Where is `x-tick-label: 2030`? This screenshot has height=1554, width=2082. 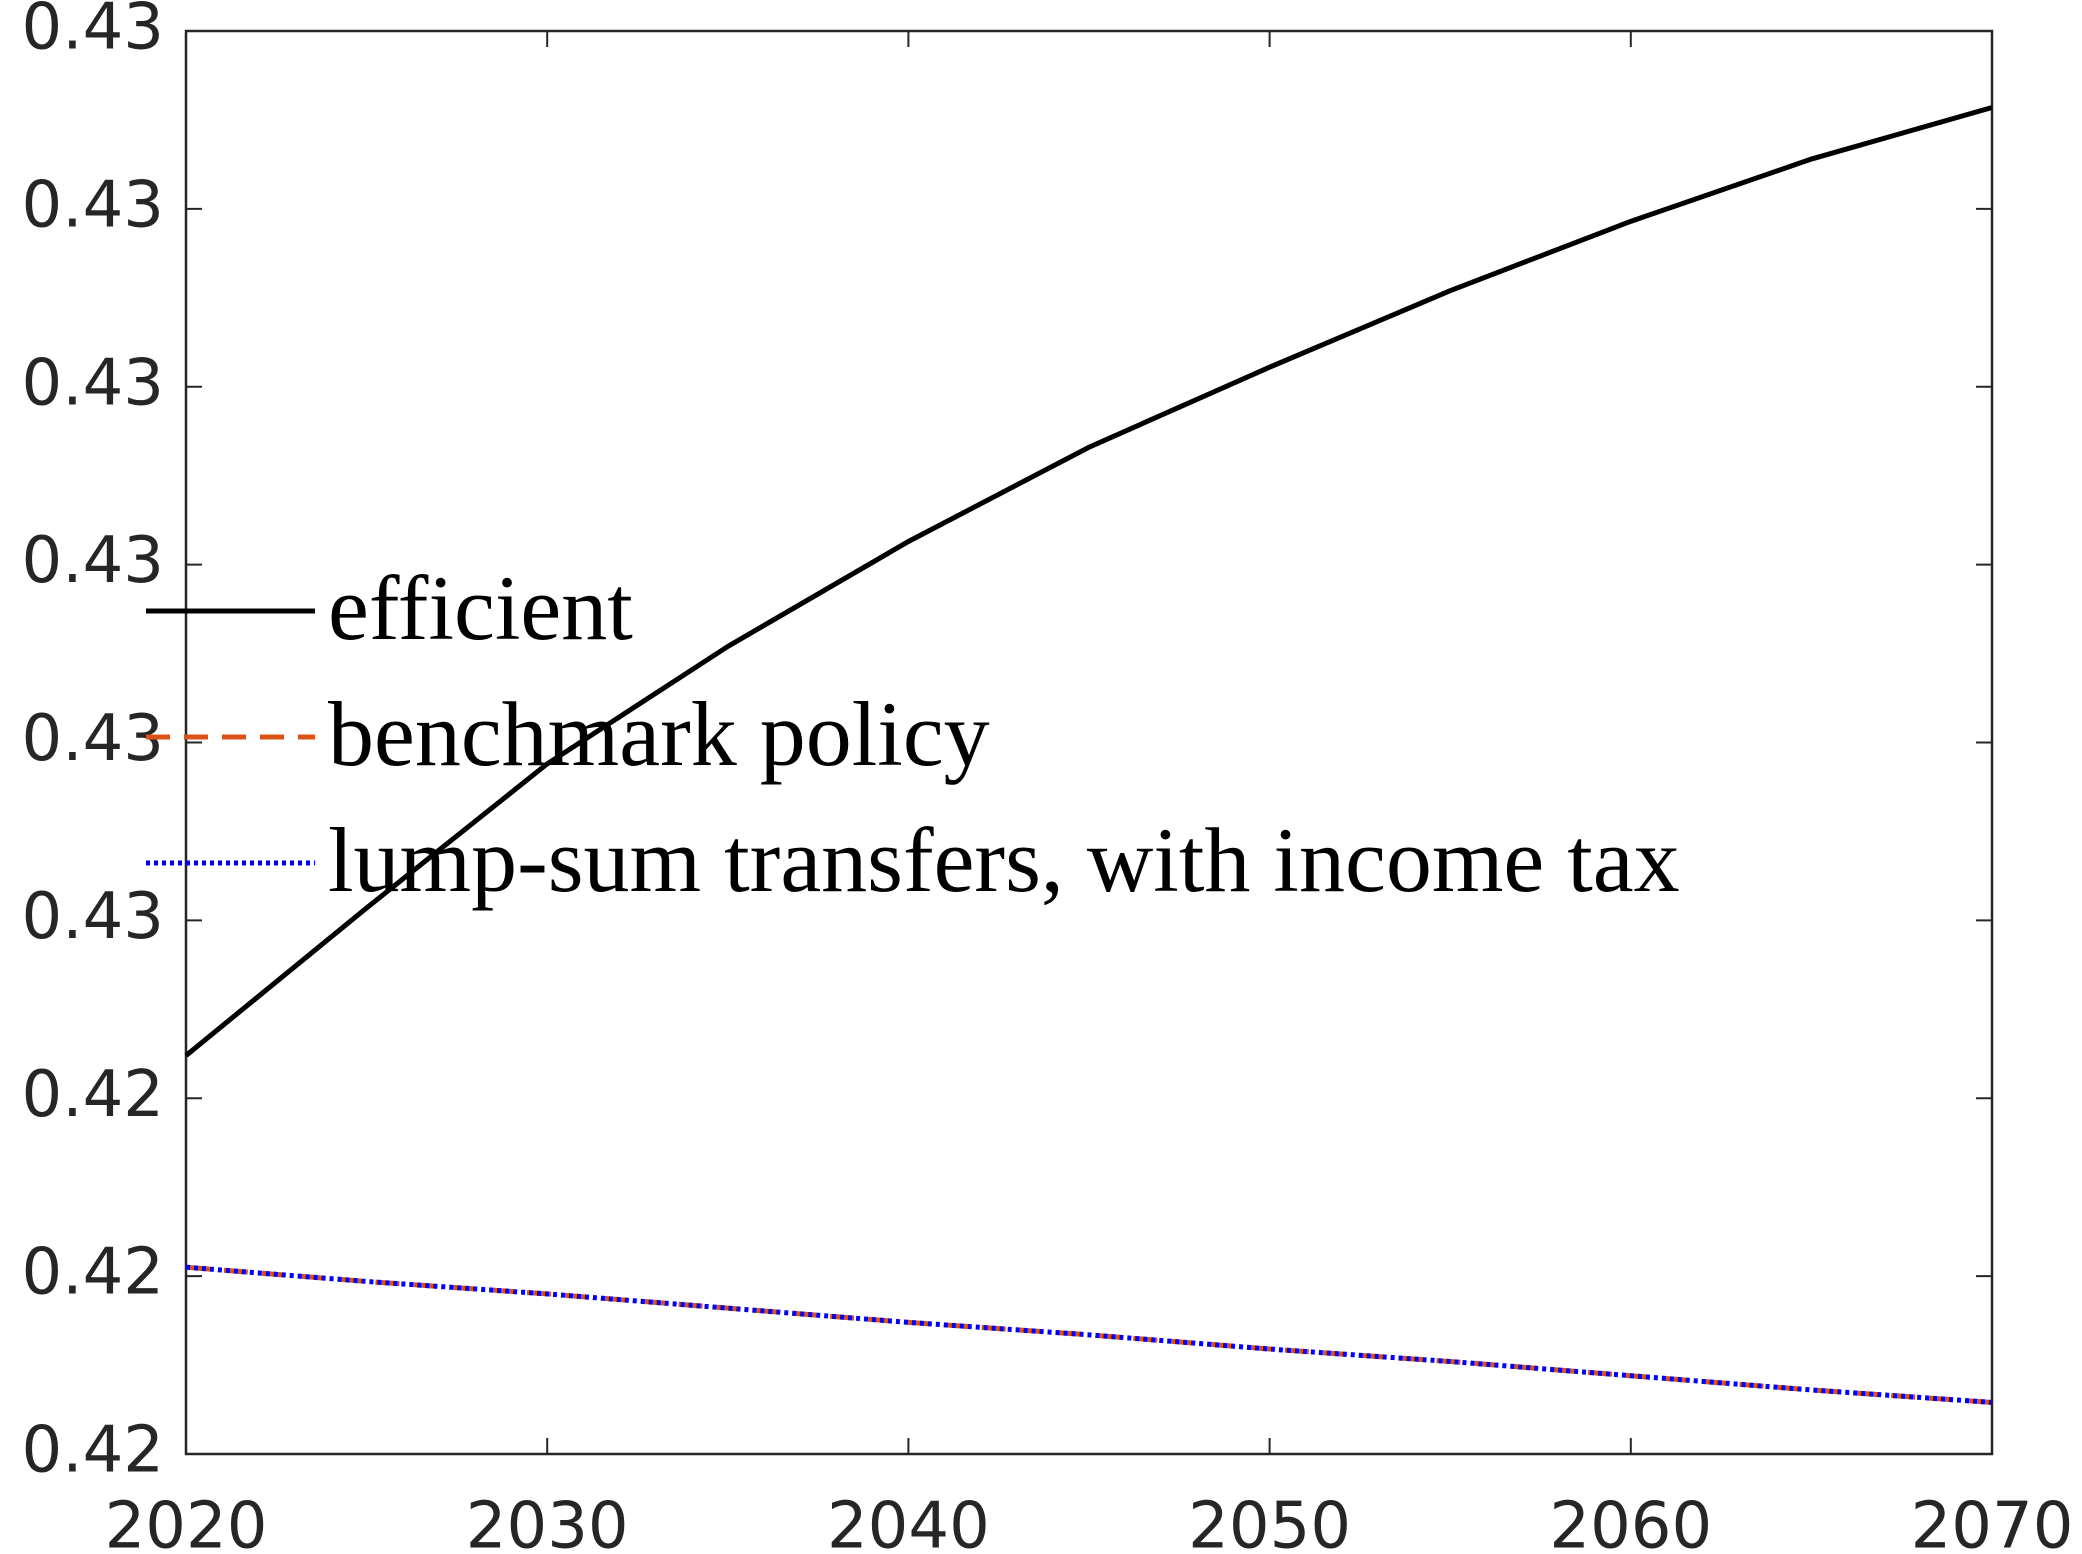 x-tick-label: 2030 is located at coordinates (547, 1522).